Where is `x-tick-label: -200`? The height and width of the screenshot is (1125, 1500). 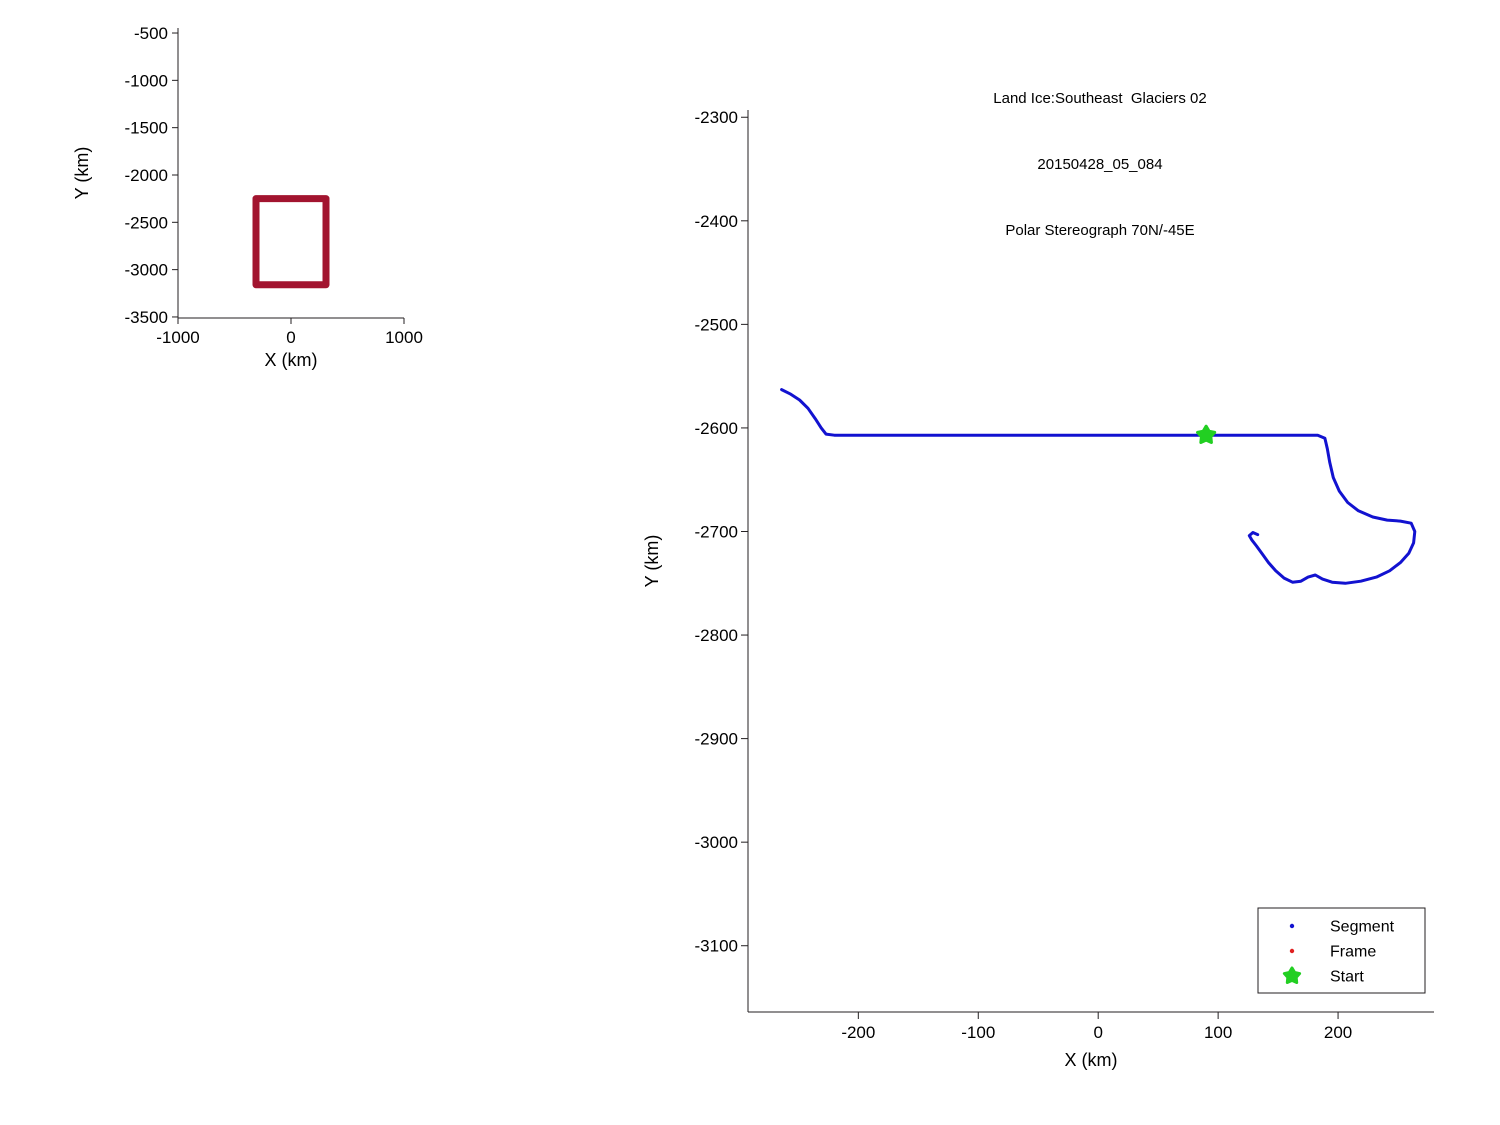 x-tick-label: -200 is located at coordinates (858, 1032).